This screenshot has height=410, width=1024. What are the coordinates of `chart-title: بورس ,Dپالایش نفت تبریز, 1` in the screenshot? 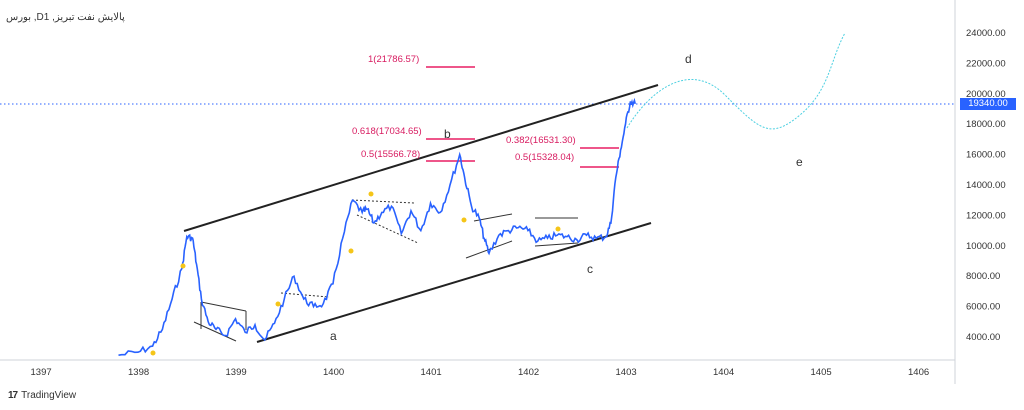 It's located at (65, 17).